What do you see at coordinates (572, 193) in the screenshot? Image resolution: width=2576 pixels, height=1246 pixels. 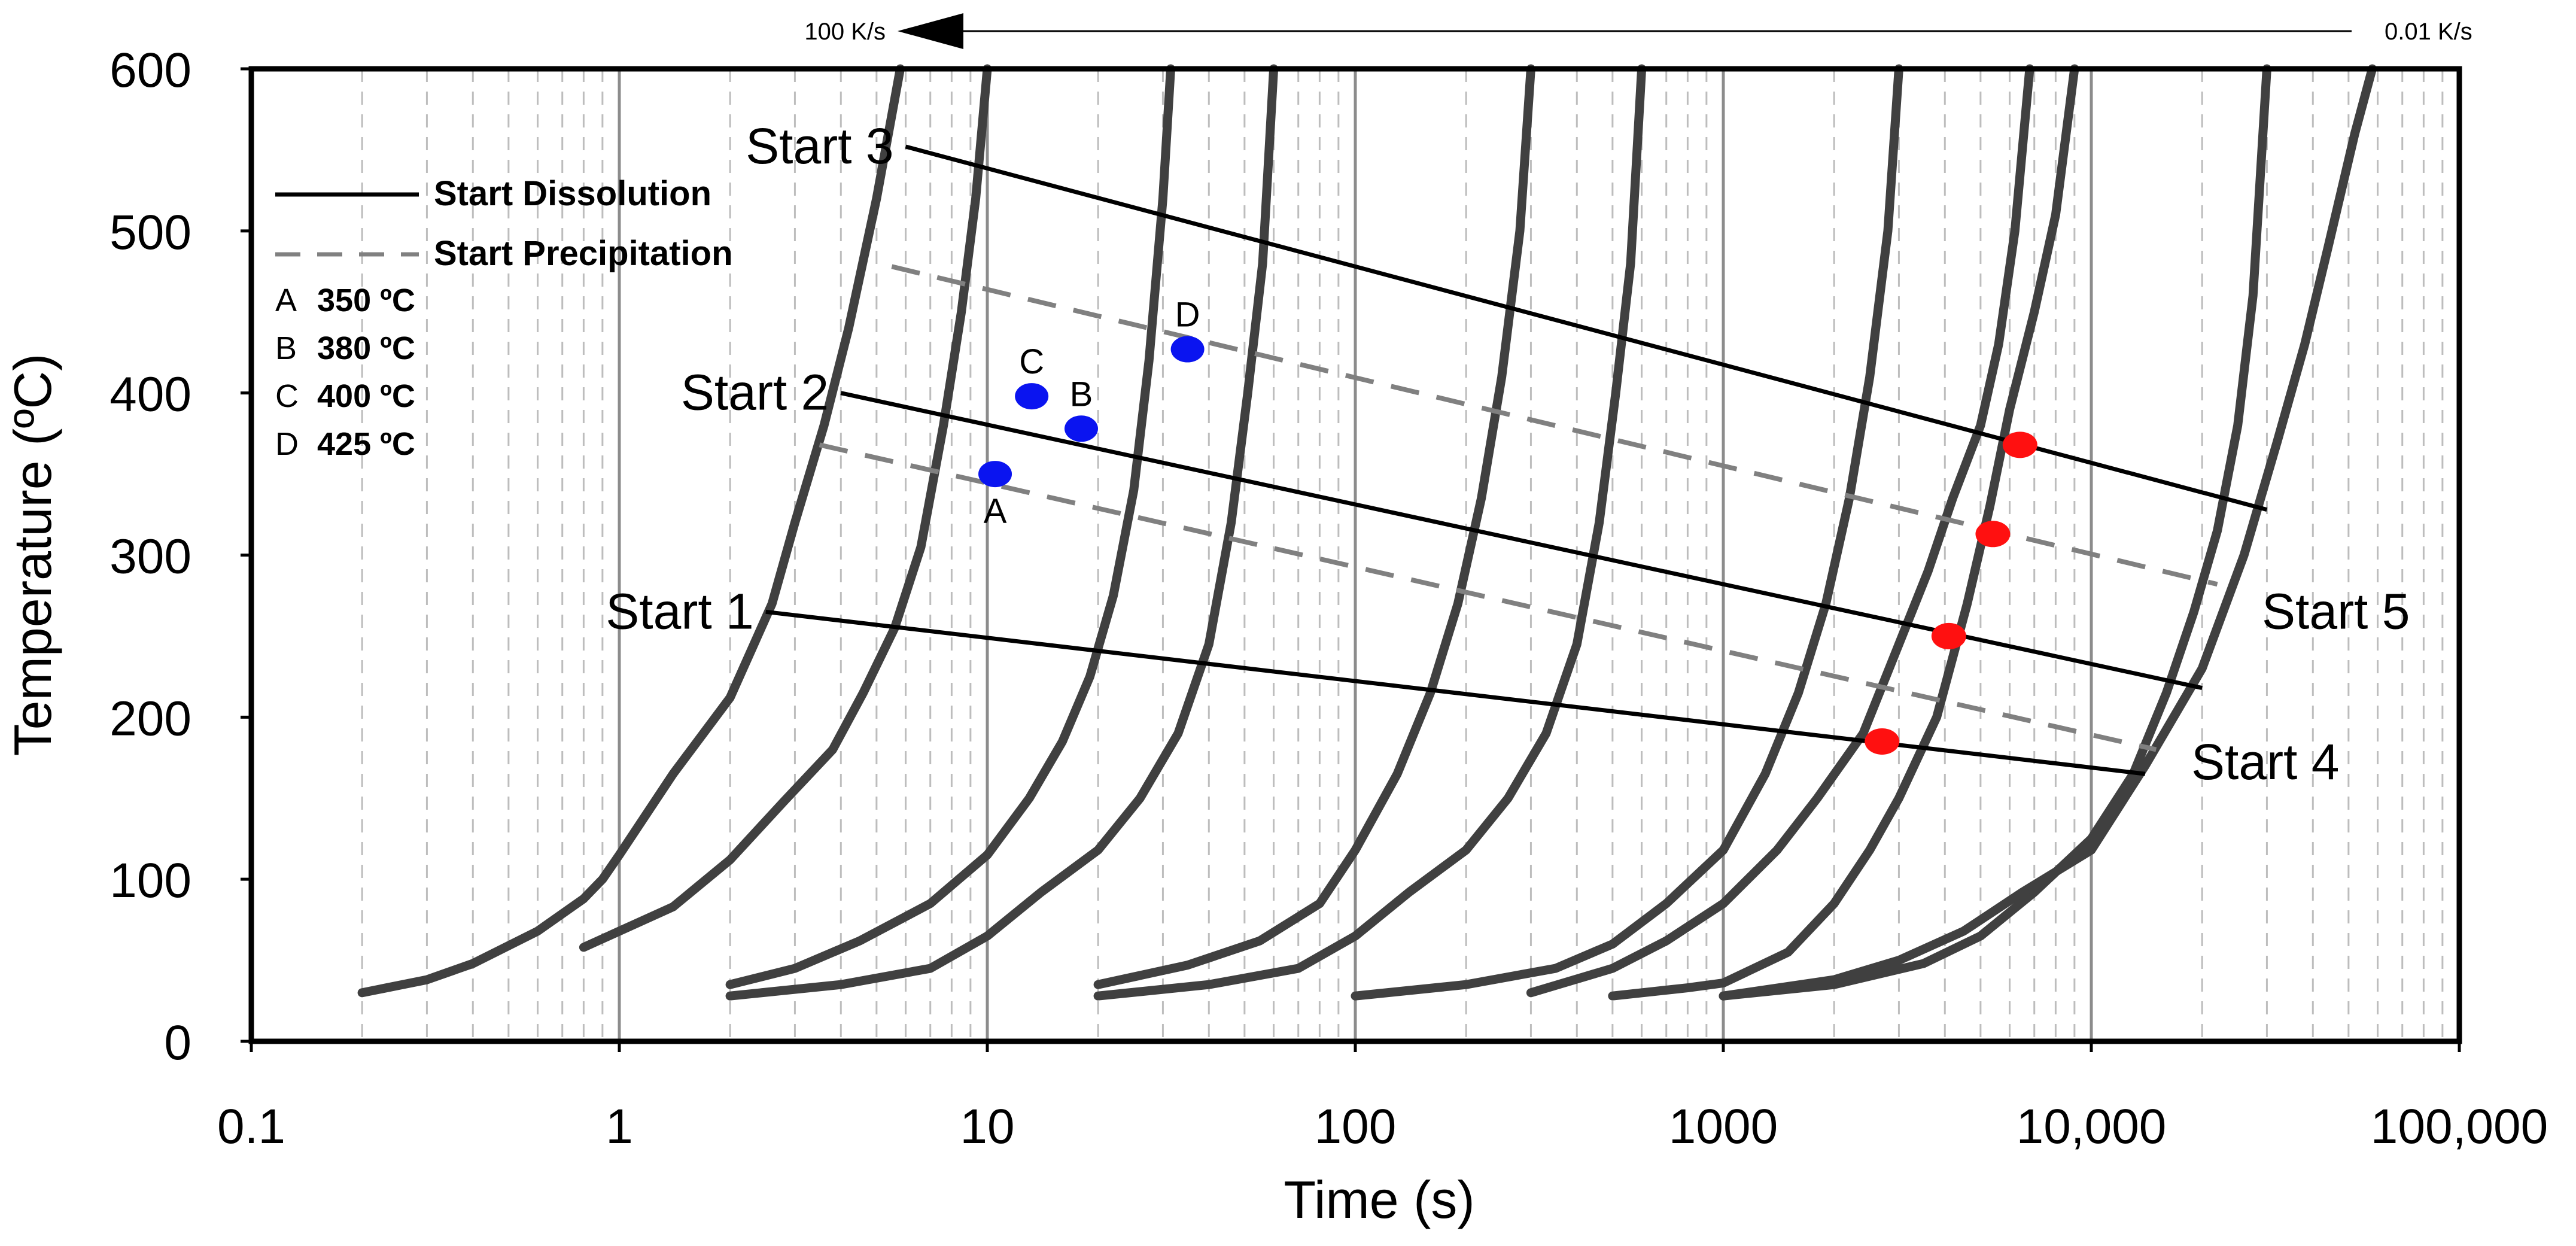 I see `legend-solid-label: Start Dissolution` at bounding box center [572, 193].